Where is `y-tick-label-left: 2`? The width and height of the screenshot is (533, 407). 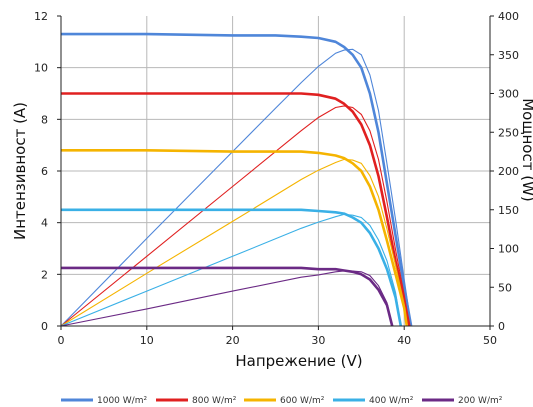
y-tick-label-left: 2 is located at coordinates (44, 274).